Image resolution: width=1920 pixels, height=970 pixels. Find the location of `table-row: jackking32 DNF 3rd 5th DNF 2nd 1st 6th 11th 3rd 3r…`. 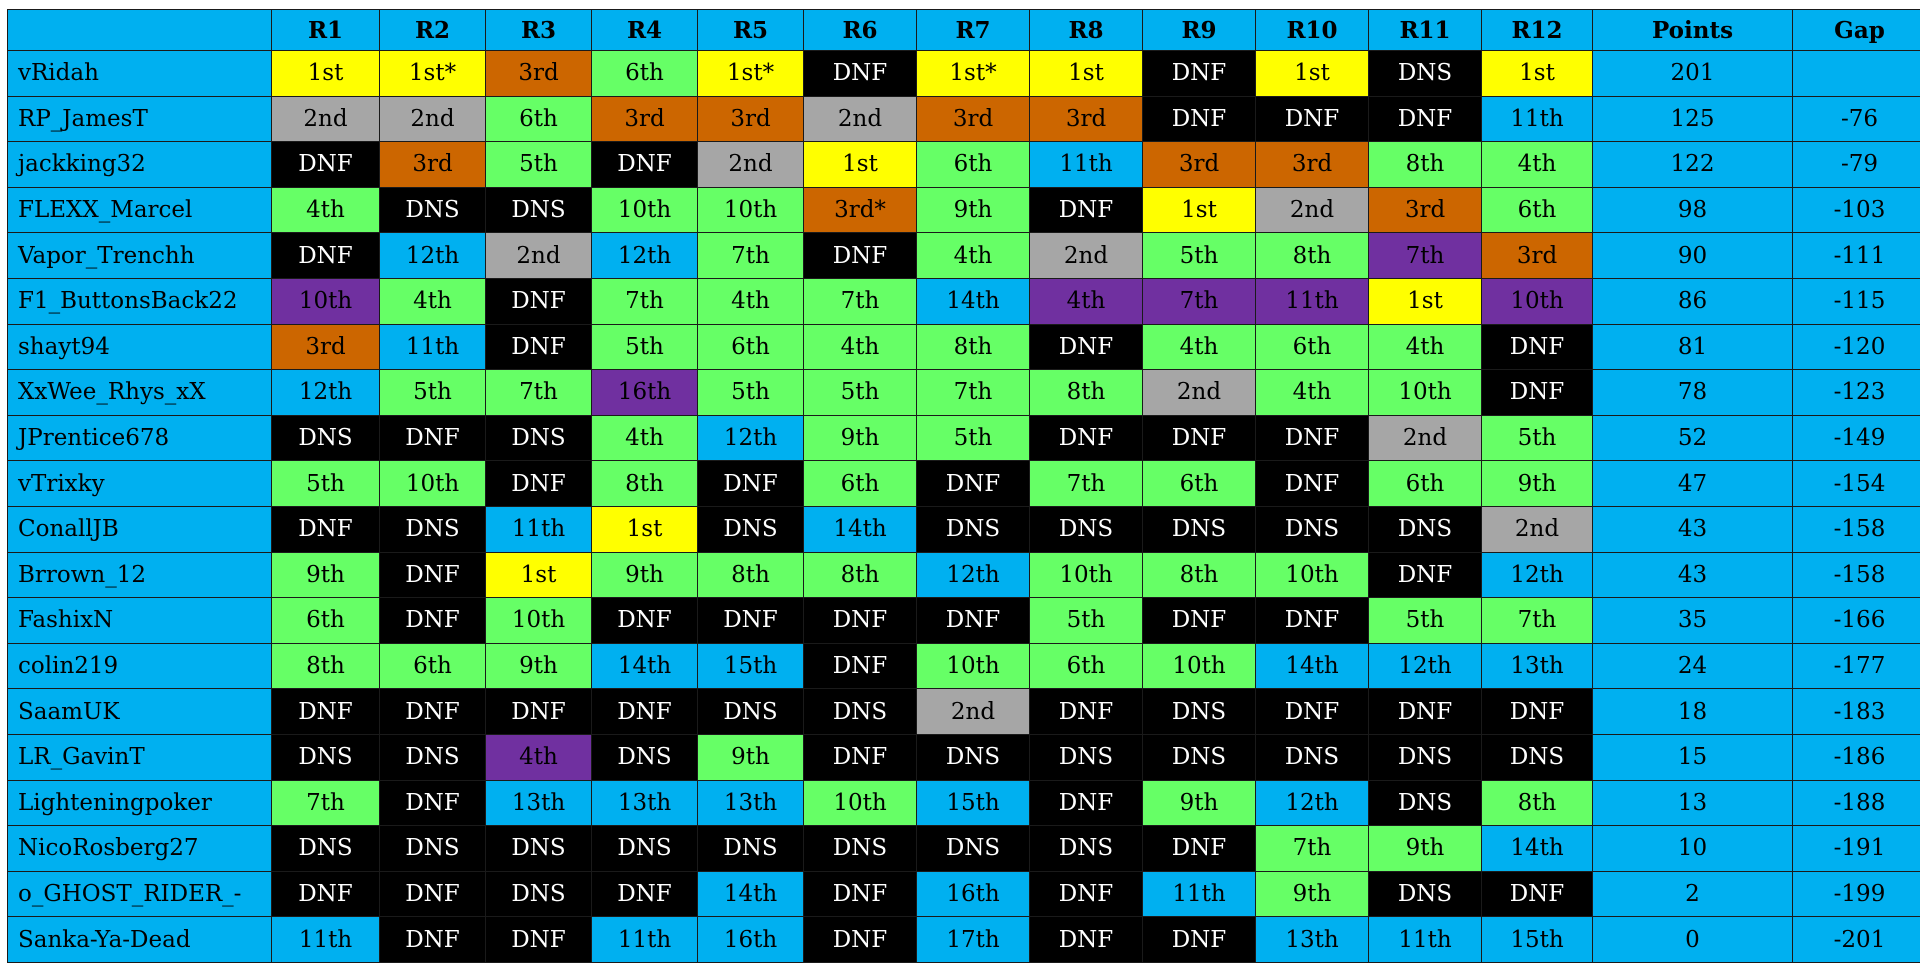

table-row: jackking32 DNF 3rd 5th DNF 2nd 1st 6th 11th 3rd 3r… is located at coordinates (963, 164).